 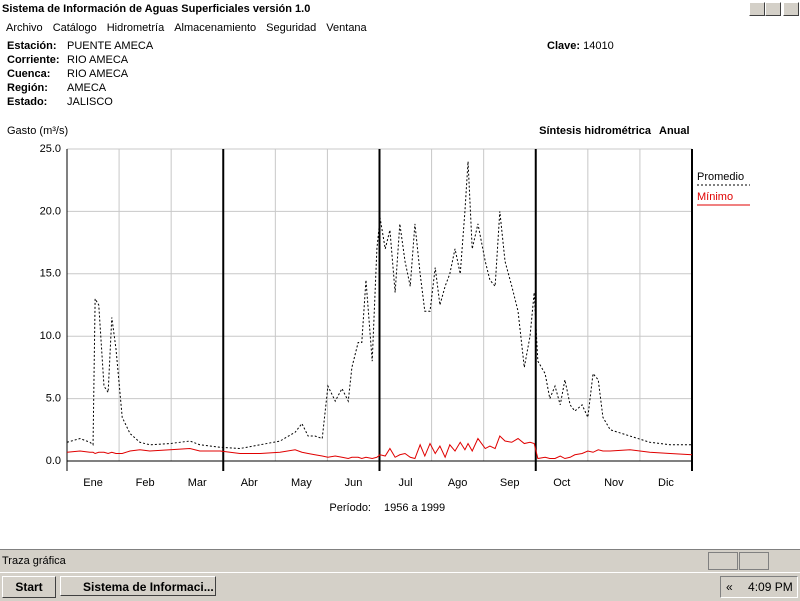 I want to click on clave: Clave: 14010, so click(x=580, y=46).